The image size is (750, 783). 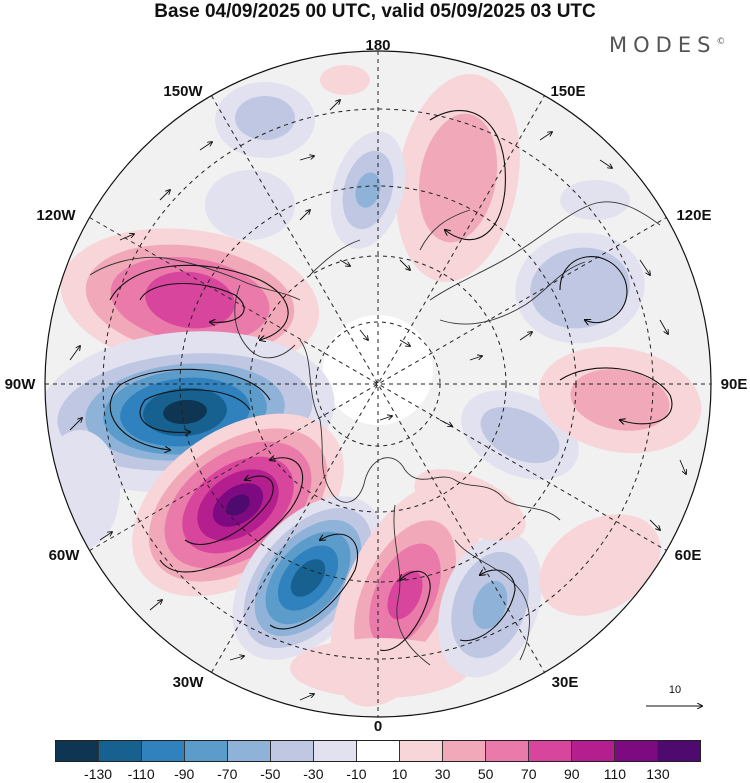 I want to click on anomaly-pos-120w, so click(x=190, y=300).